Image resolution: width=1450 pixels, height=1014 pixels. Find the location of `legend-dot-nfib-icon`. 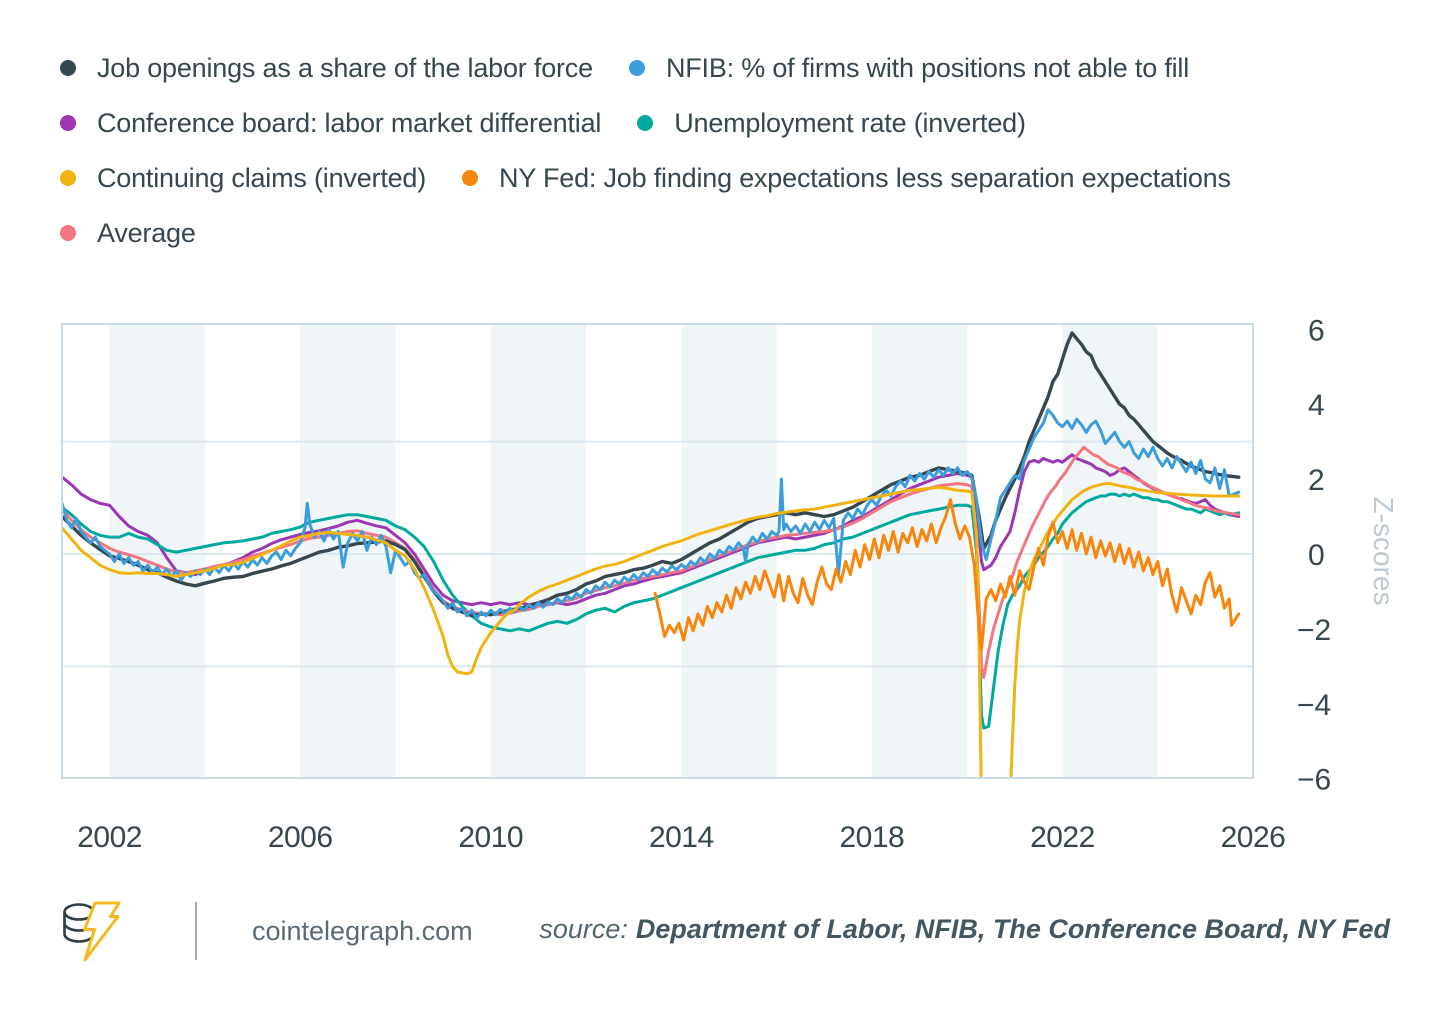

legend-dot-nfib-icon is located at coordinates (636, 68).